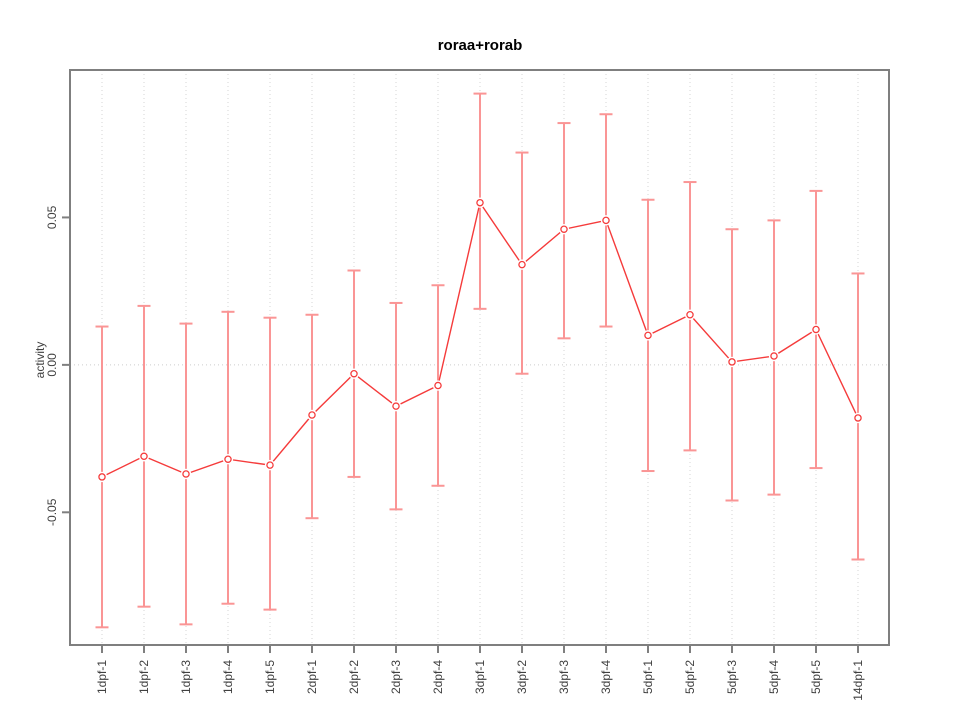 Image resolution: width=960 pixels, height=720 pixels. Describe the element at coordinates (732, 677) in the screenshot. I see `x-tick-label: 5dpf-3` at that location.